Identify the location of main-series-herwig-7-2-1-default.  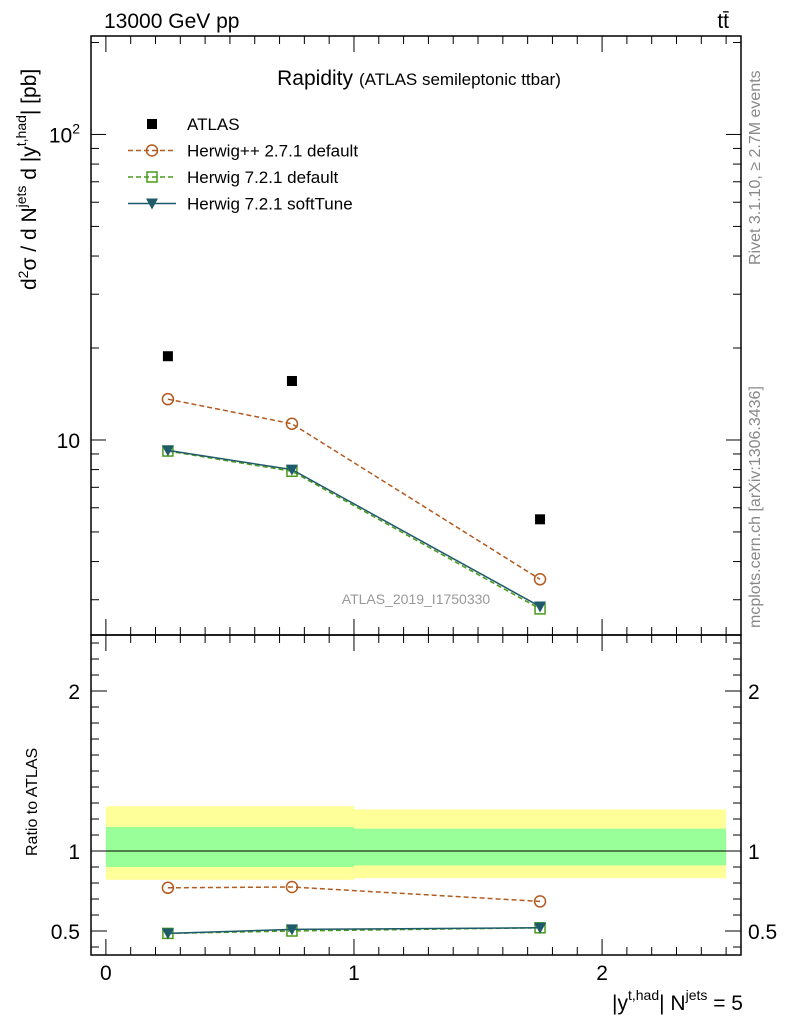
(354, 530).